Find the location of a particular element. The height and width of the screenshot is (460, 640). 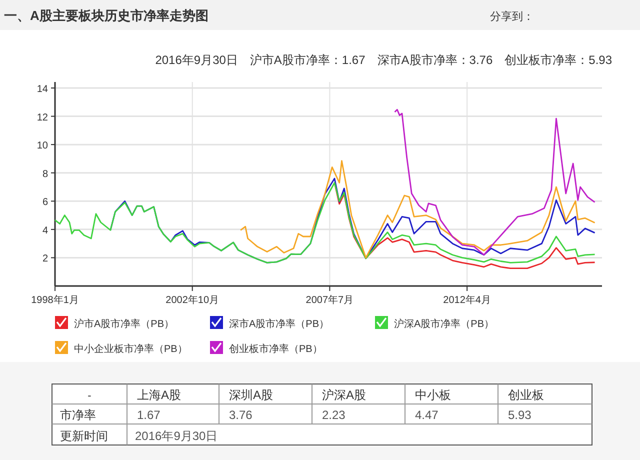

y-tick-label: 2 is located at coordinates (45, 259).